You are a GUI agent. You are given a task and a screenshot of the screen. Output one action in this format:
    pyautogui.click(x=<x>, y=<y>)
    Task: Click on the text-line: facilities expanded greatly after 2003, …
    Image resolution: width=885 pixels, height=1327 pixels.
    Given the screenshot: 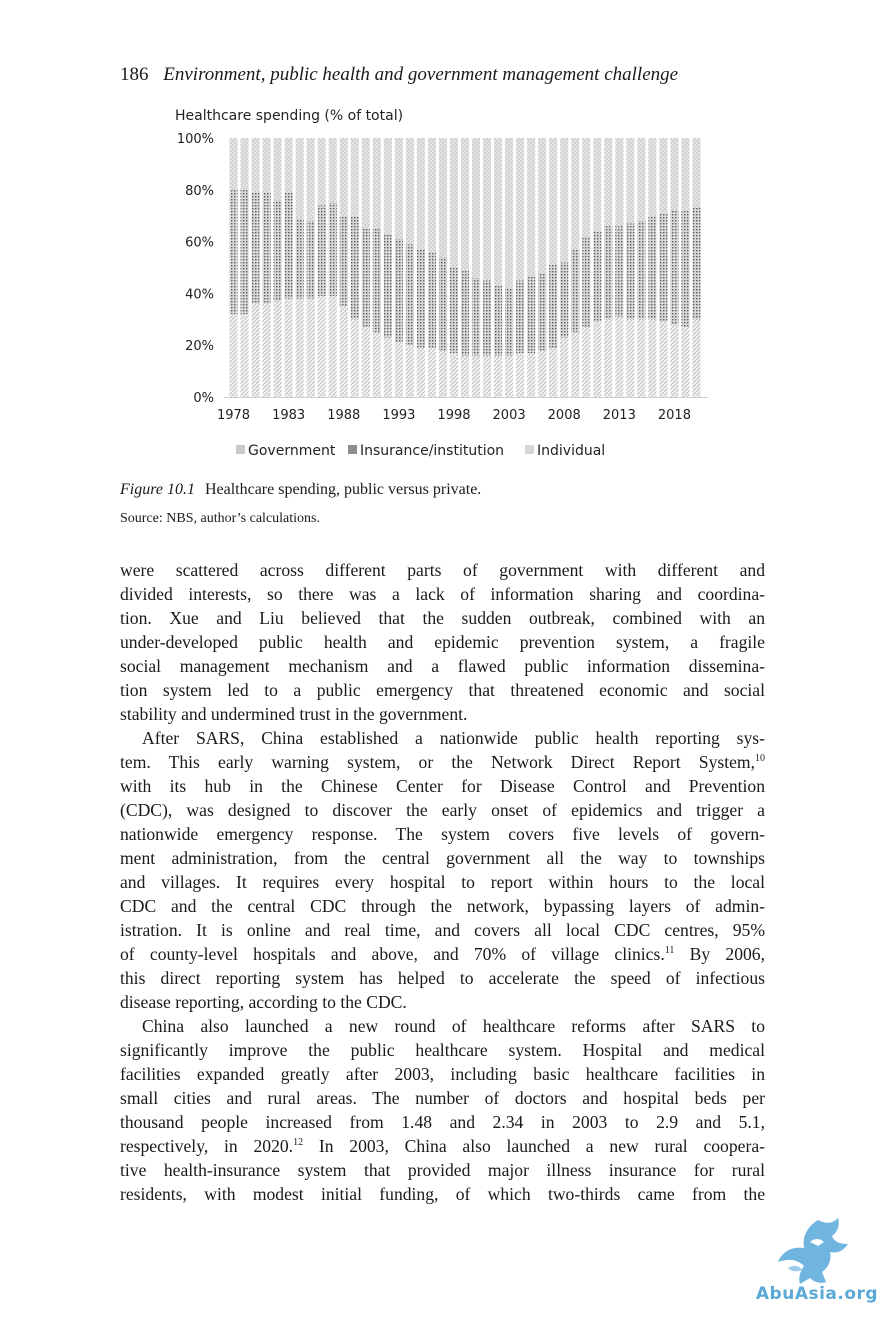 What is the action you would take?
    pyautogui.click(x=442, y=1074)
    